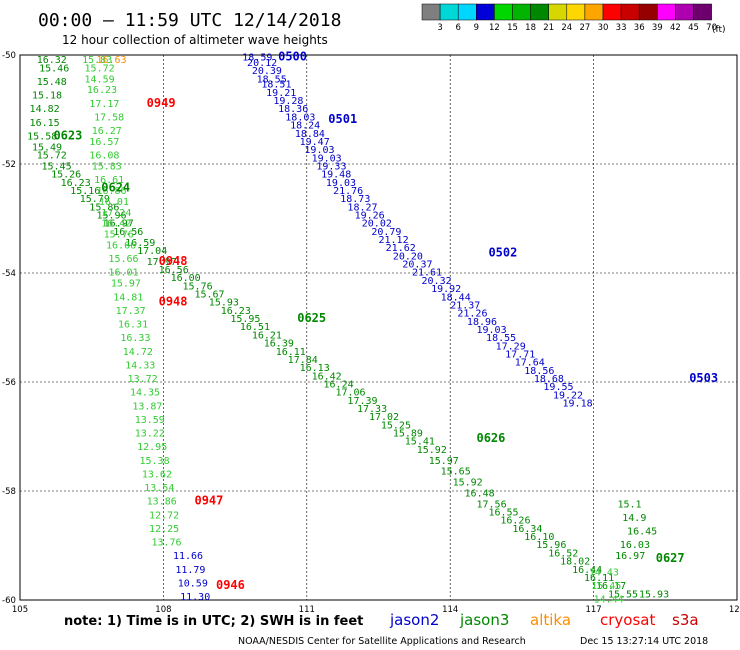 This screenshot has height=650, width=740. I want to click on legend-item-jason2: jason2, so click(414, 620).